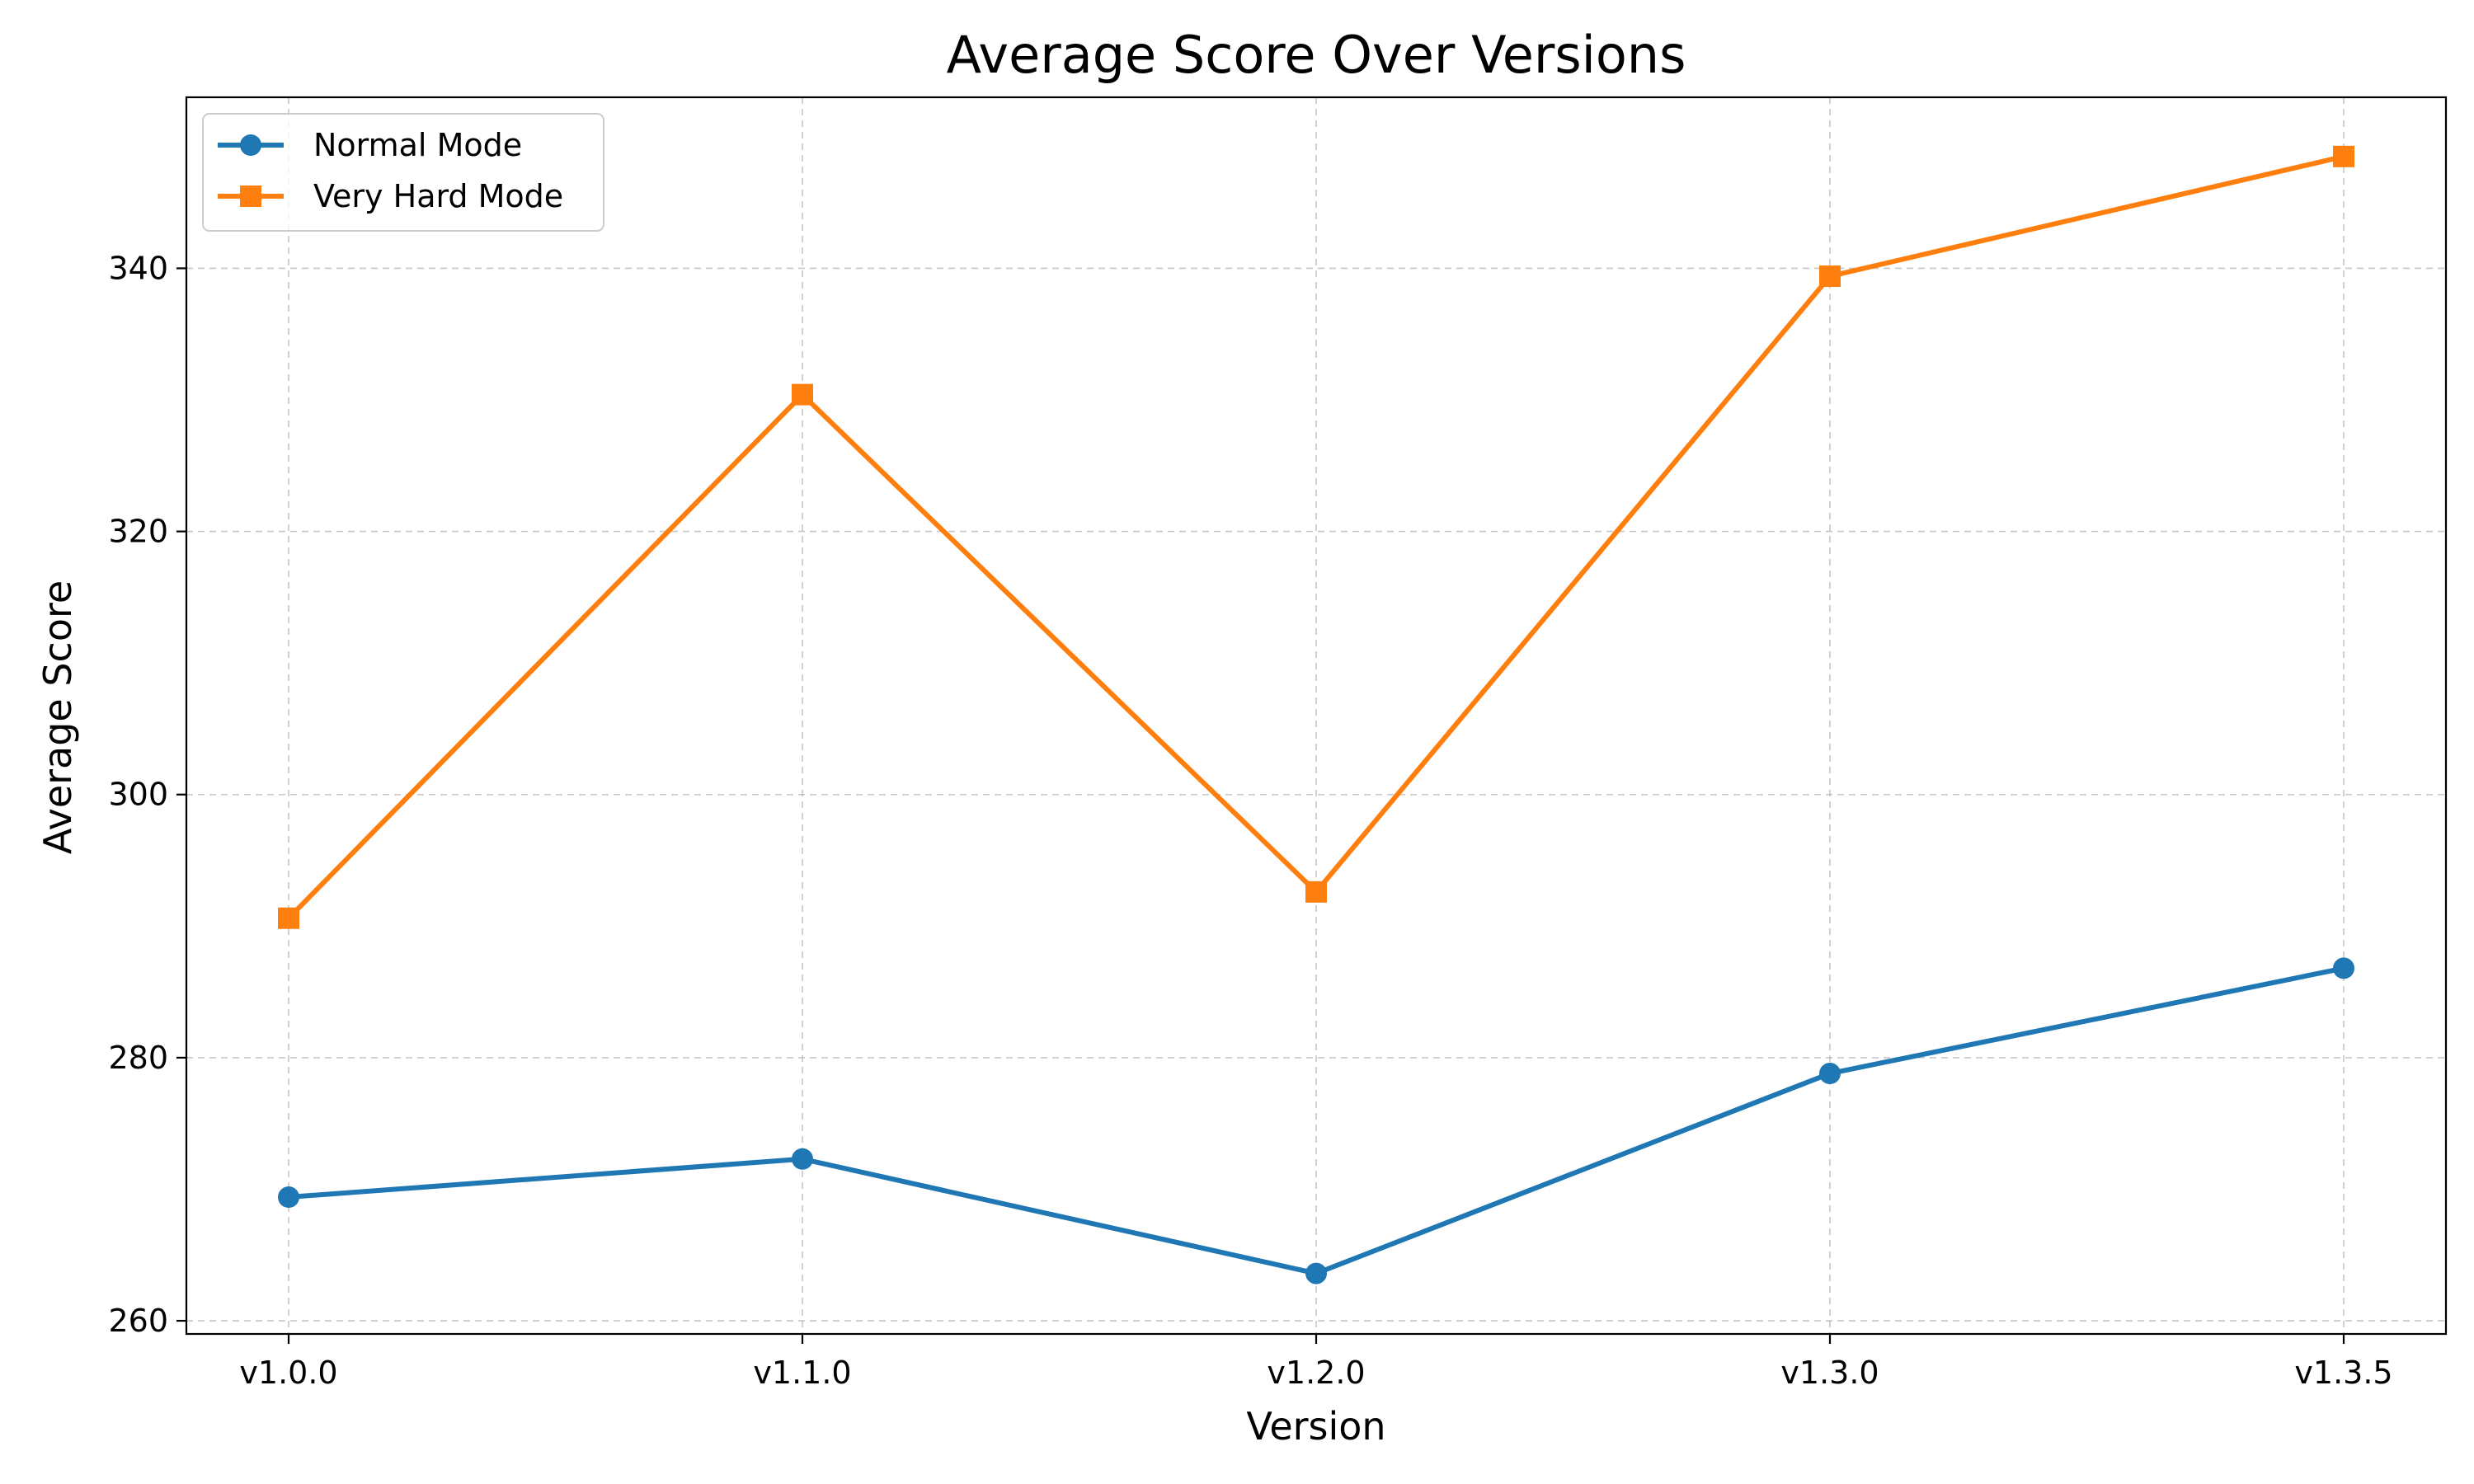 The image size is (2474, 1484). What do you see at coordinates (1829, 1373) in the screenshot?
I see `x-tick-label: v1.3.0` at bounding box center [1829, 1373].